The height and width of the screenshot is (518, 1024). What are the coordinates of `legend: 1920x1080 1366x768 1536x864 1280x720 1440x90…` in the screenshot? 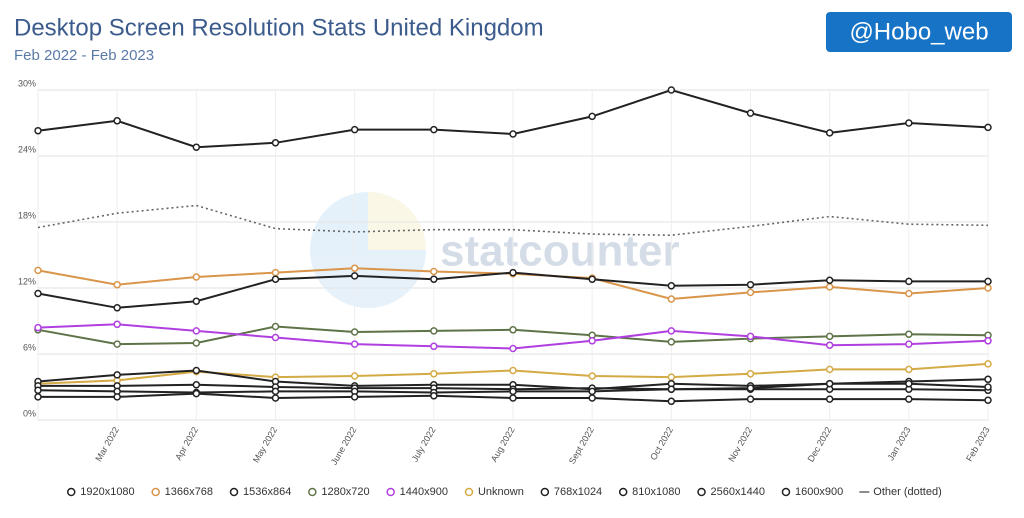 It's located at (504, 492).